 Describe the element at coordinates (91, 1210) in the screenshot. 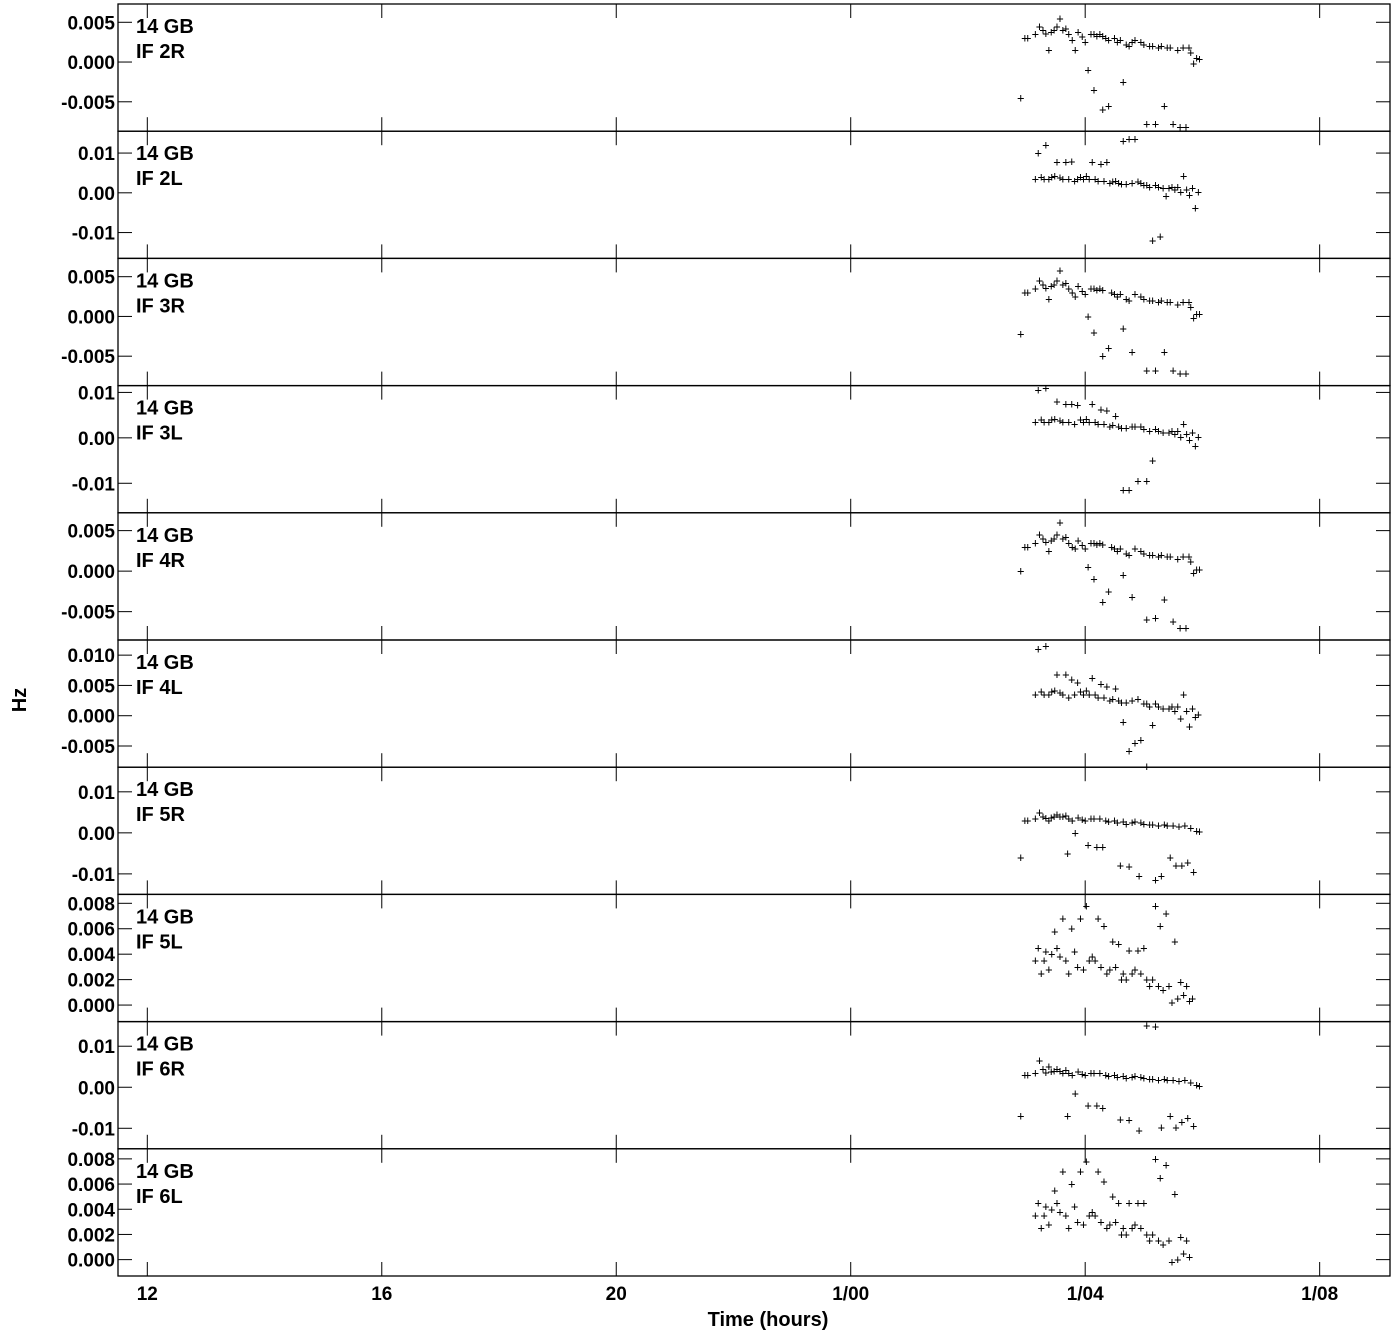

I see `y-tick-label: 0.004` at that location.